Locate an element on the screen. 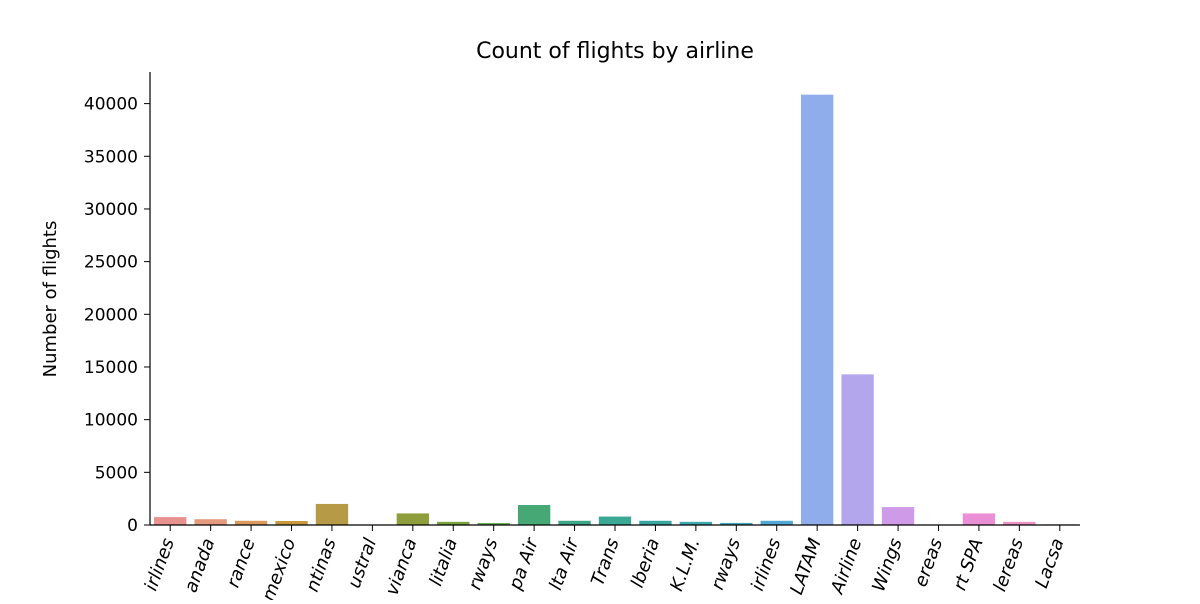 The image size is (1200, 604). x-tick-label-14: rways is located at coordinates (726, 564).